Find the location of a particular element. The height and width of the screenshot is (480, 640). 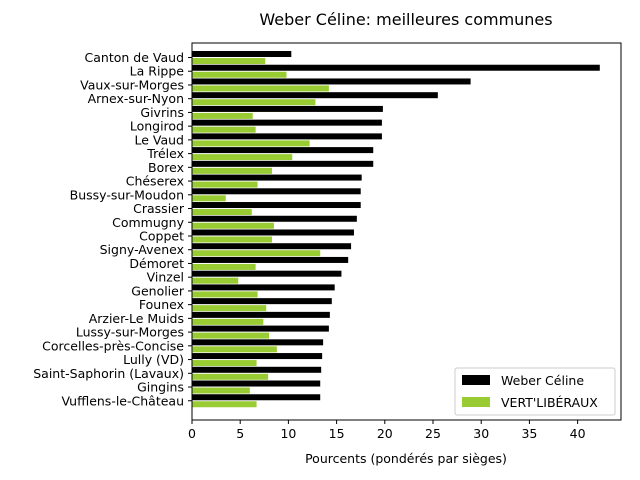

x-tick-label: 5 is located at coordinates (240, 433).